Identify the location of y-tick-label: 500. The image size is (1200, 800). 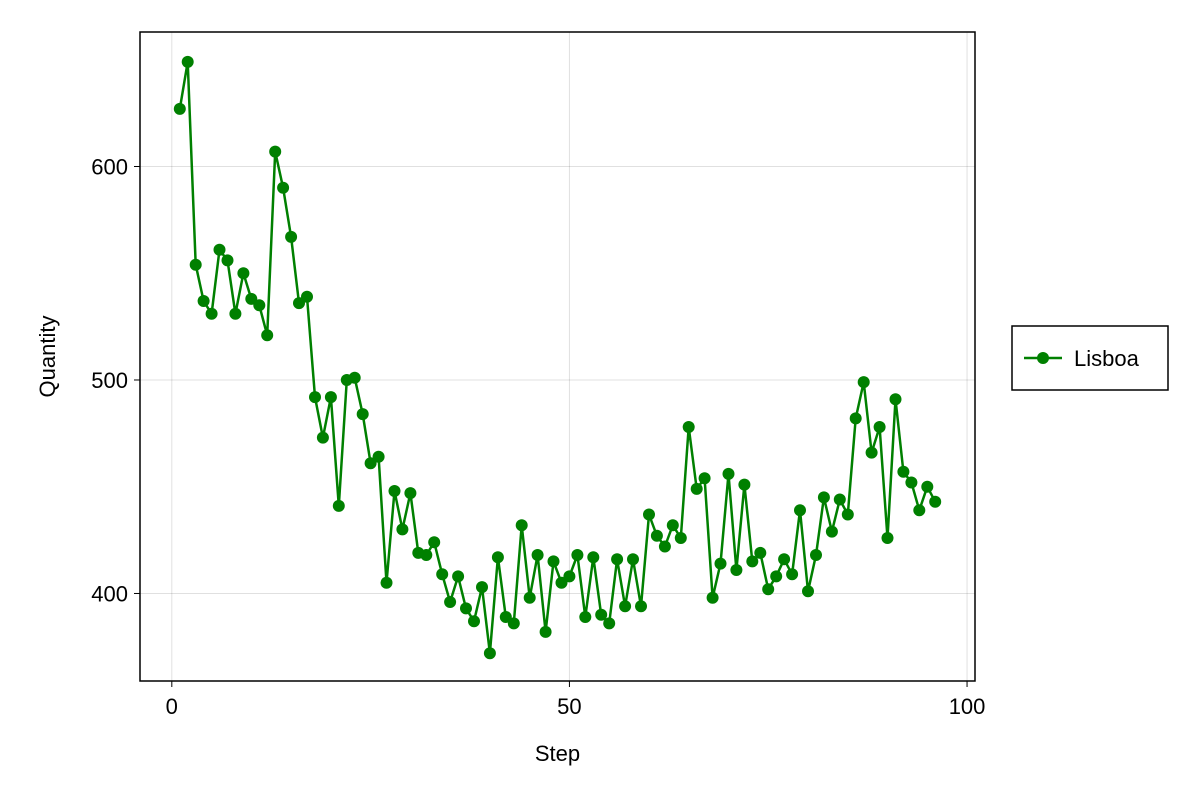
(109, 380).